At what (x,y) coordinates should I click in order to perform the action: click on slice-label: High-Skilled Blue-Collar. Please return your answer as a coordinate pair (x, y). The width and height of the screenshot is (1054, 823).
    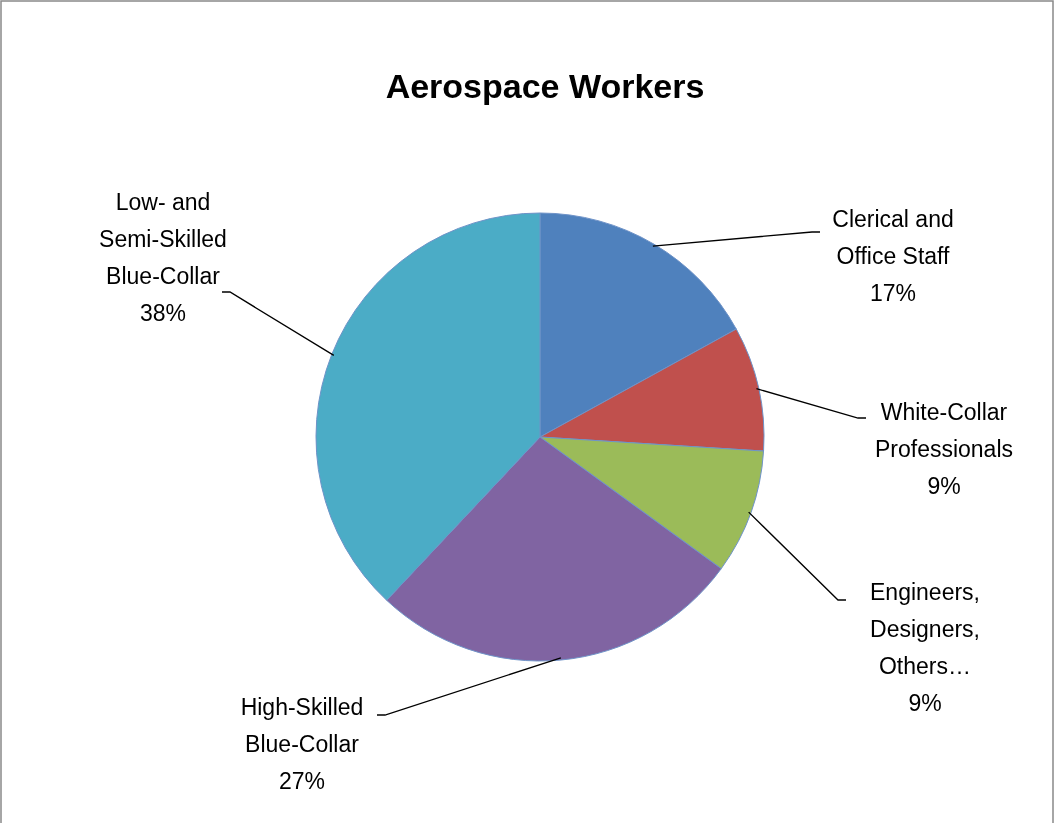
    Looking at the image, I should click on (302, 725).